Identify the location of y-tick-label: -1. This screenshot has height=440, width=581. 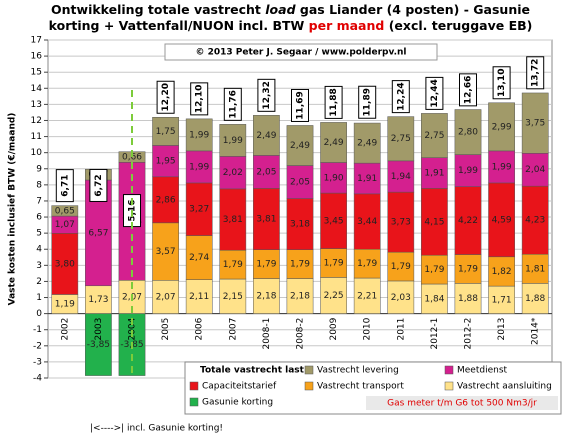
(37, 330).